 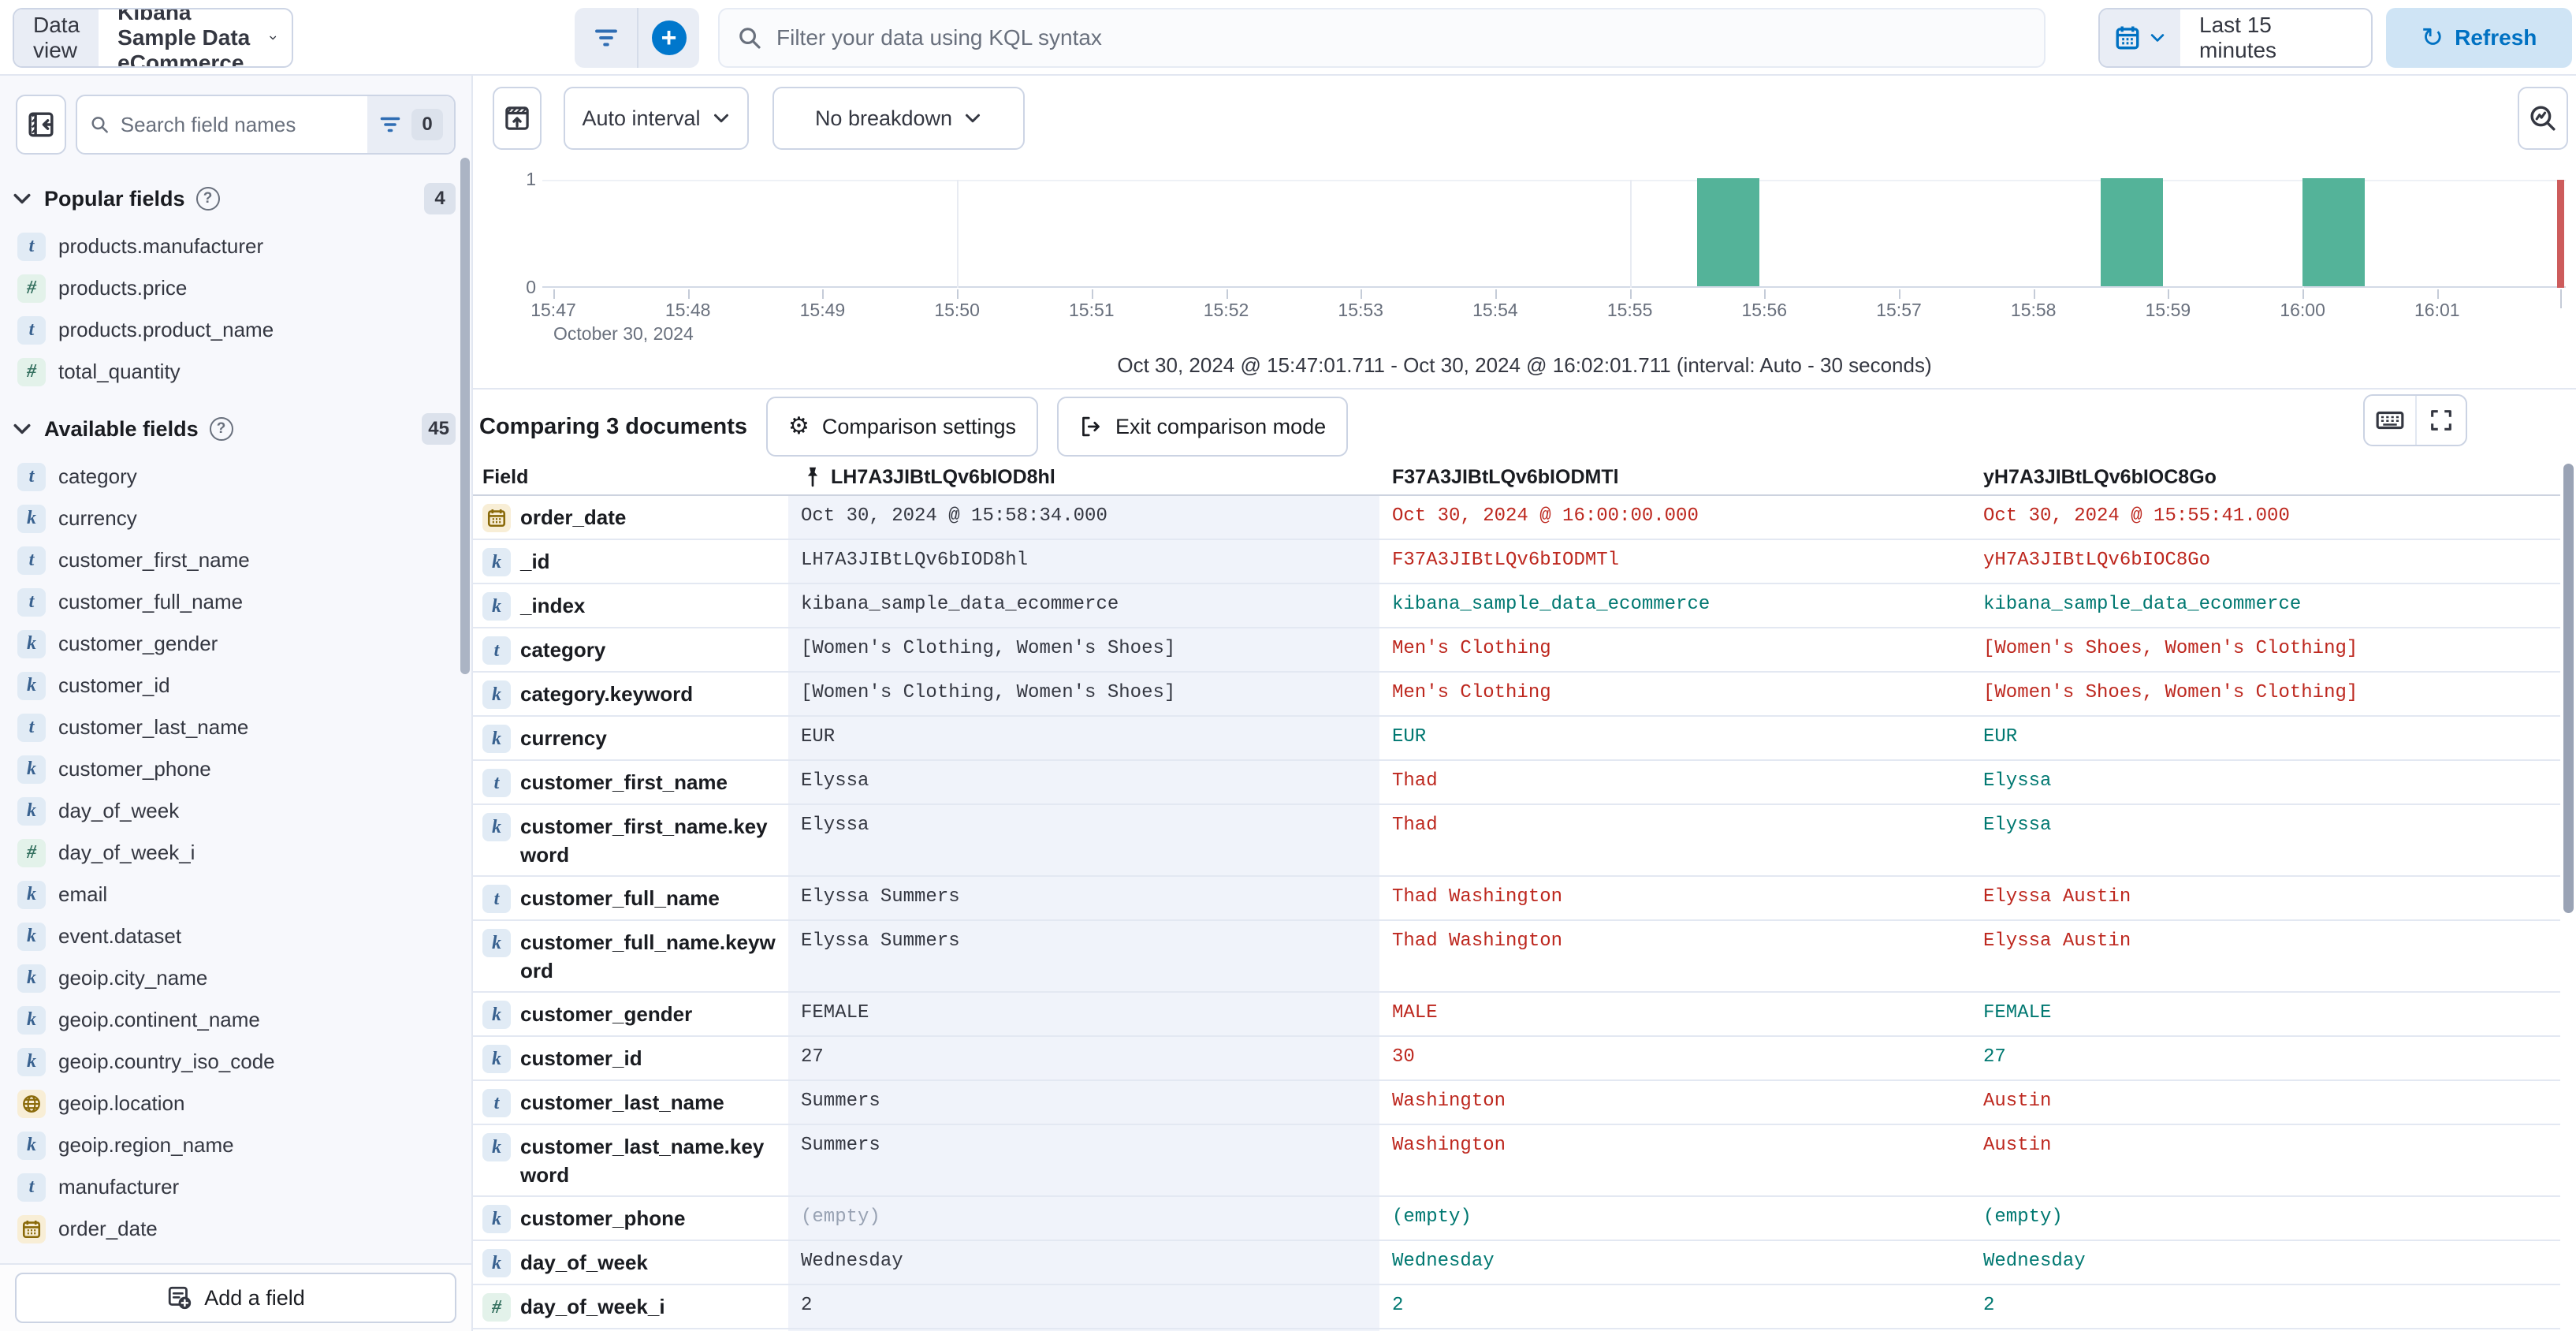 What do you see at coordinates (1203, 427) in the screenshot?
I see `exit-comparison-button: Exit comparison mode` at bounding box center [1203, 427].